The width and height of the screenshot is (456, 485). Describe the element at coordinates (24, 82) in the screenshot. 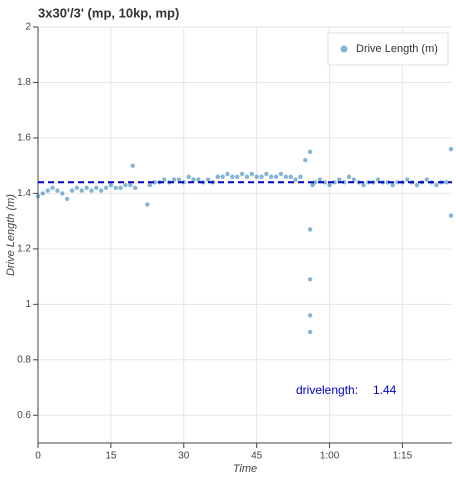

I see `y-tick-label: 1.8` at that location.